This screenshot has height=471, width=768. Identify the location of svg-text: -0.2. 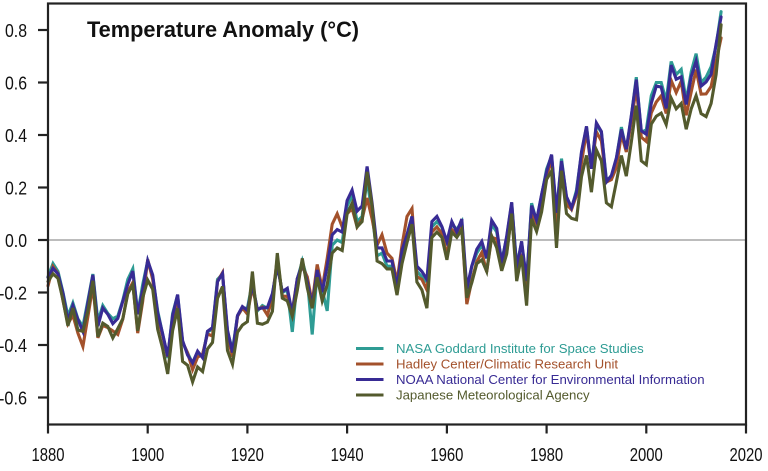
(13, 293).